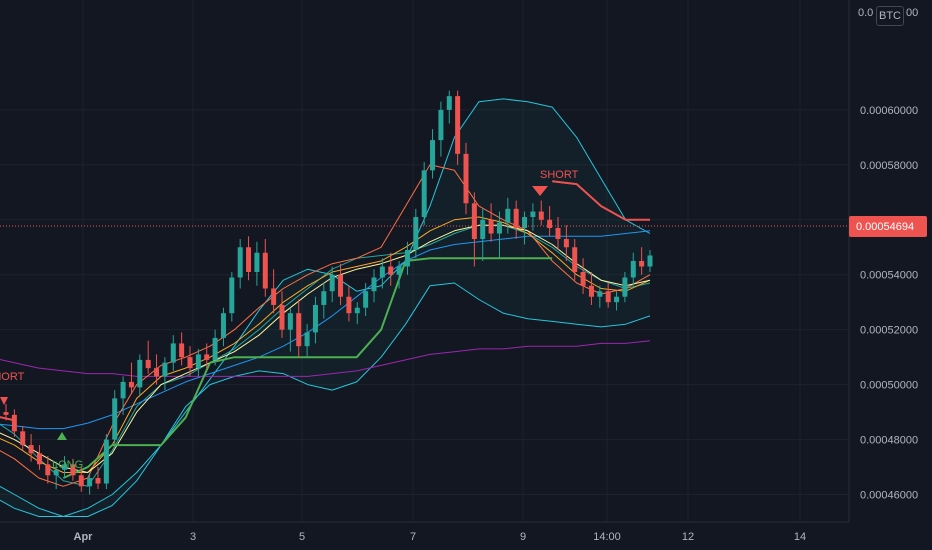 Image resolution: width=932 pixels, height=550 pixels. Describe the element at coordinates (889, 331) in the screenshot. I see `y-tick-label: 0.00052000` at that location.